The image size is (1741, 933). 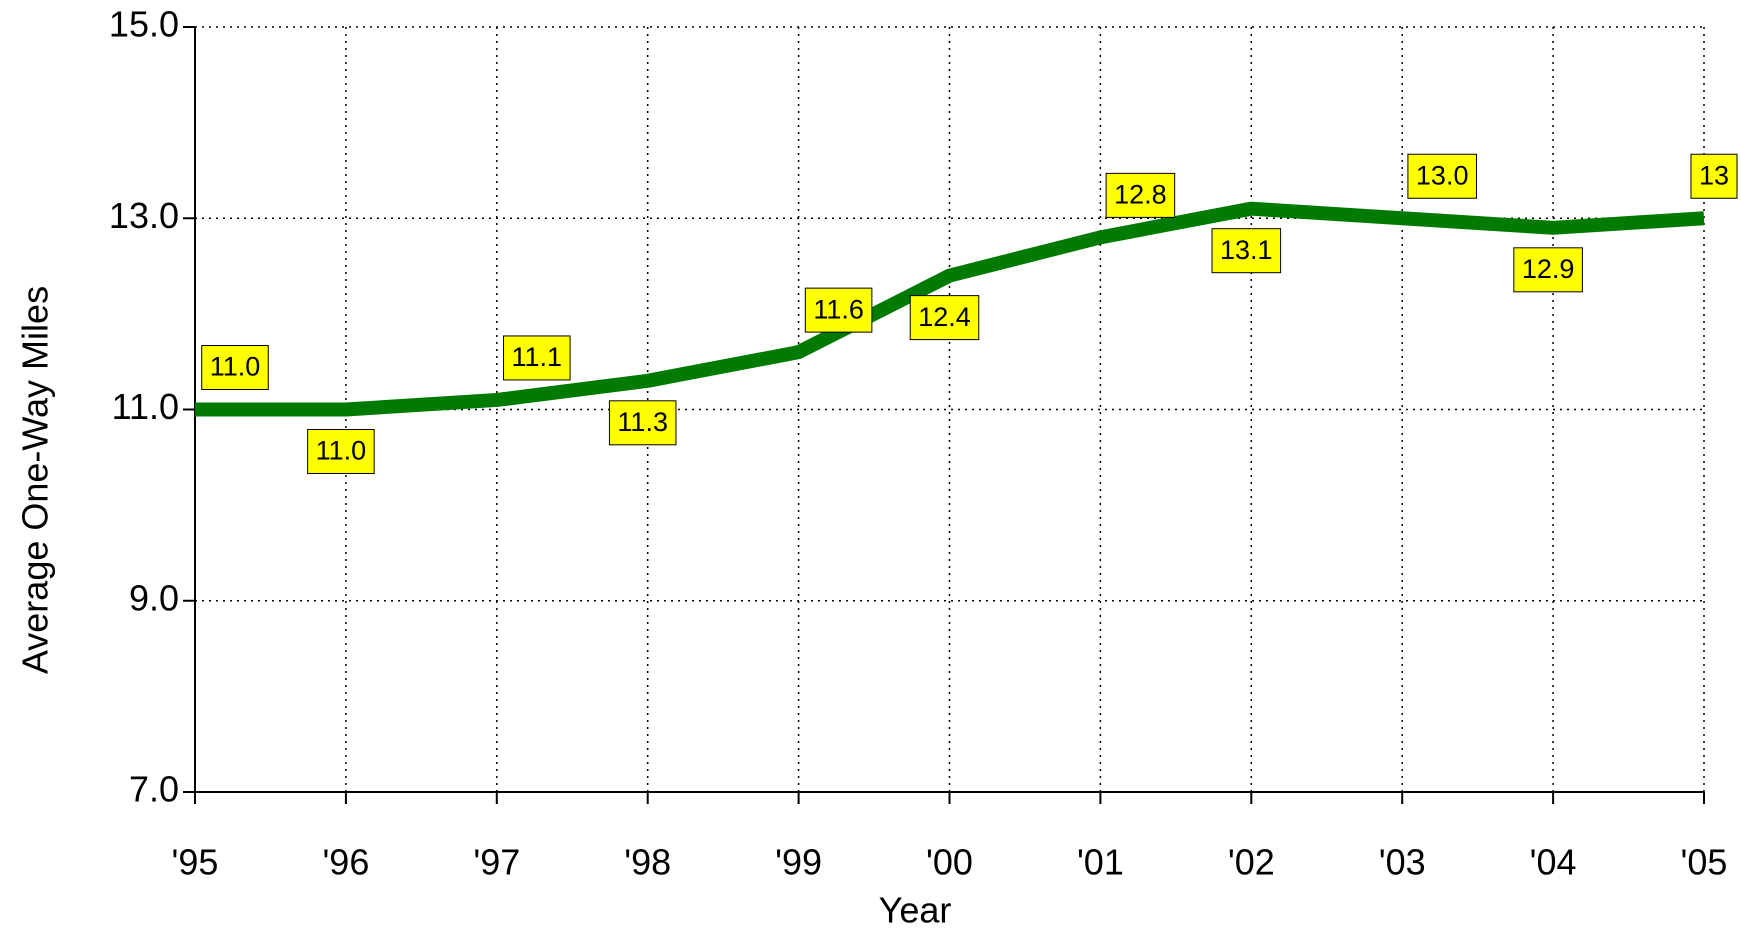 I want to click on y-tick-label: 7.0, so click(x=154, y=789).